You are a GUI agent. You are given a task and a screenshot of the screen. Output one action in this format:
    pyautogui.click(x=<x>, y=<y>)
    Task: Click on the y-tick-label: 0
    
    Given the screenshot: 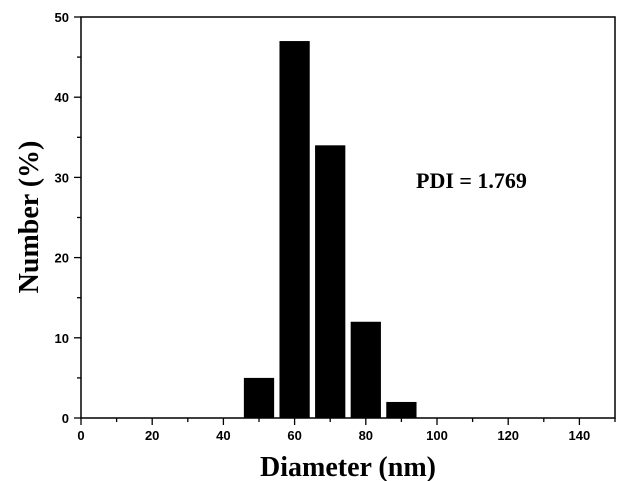 What is the action you would take?
    pyautogui.click(x=65, y=418)
    